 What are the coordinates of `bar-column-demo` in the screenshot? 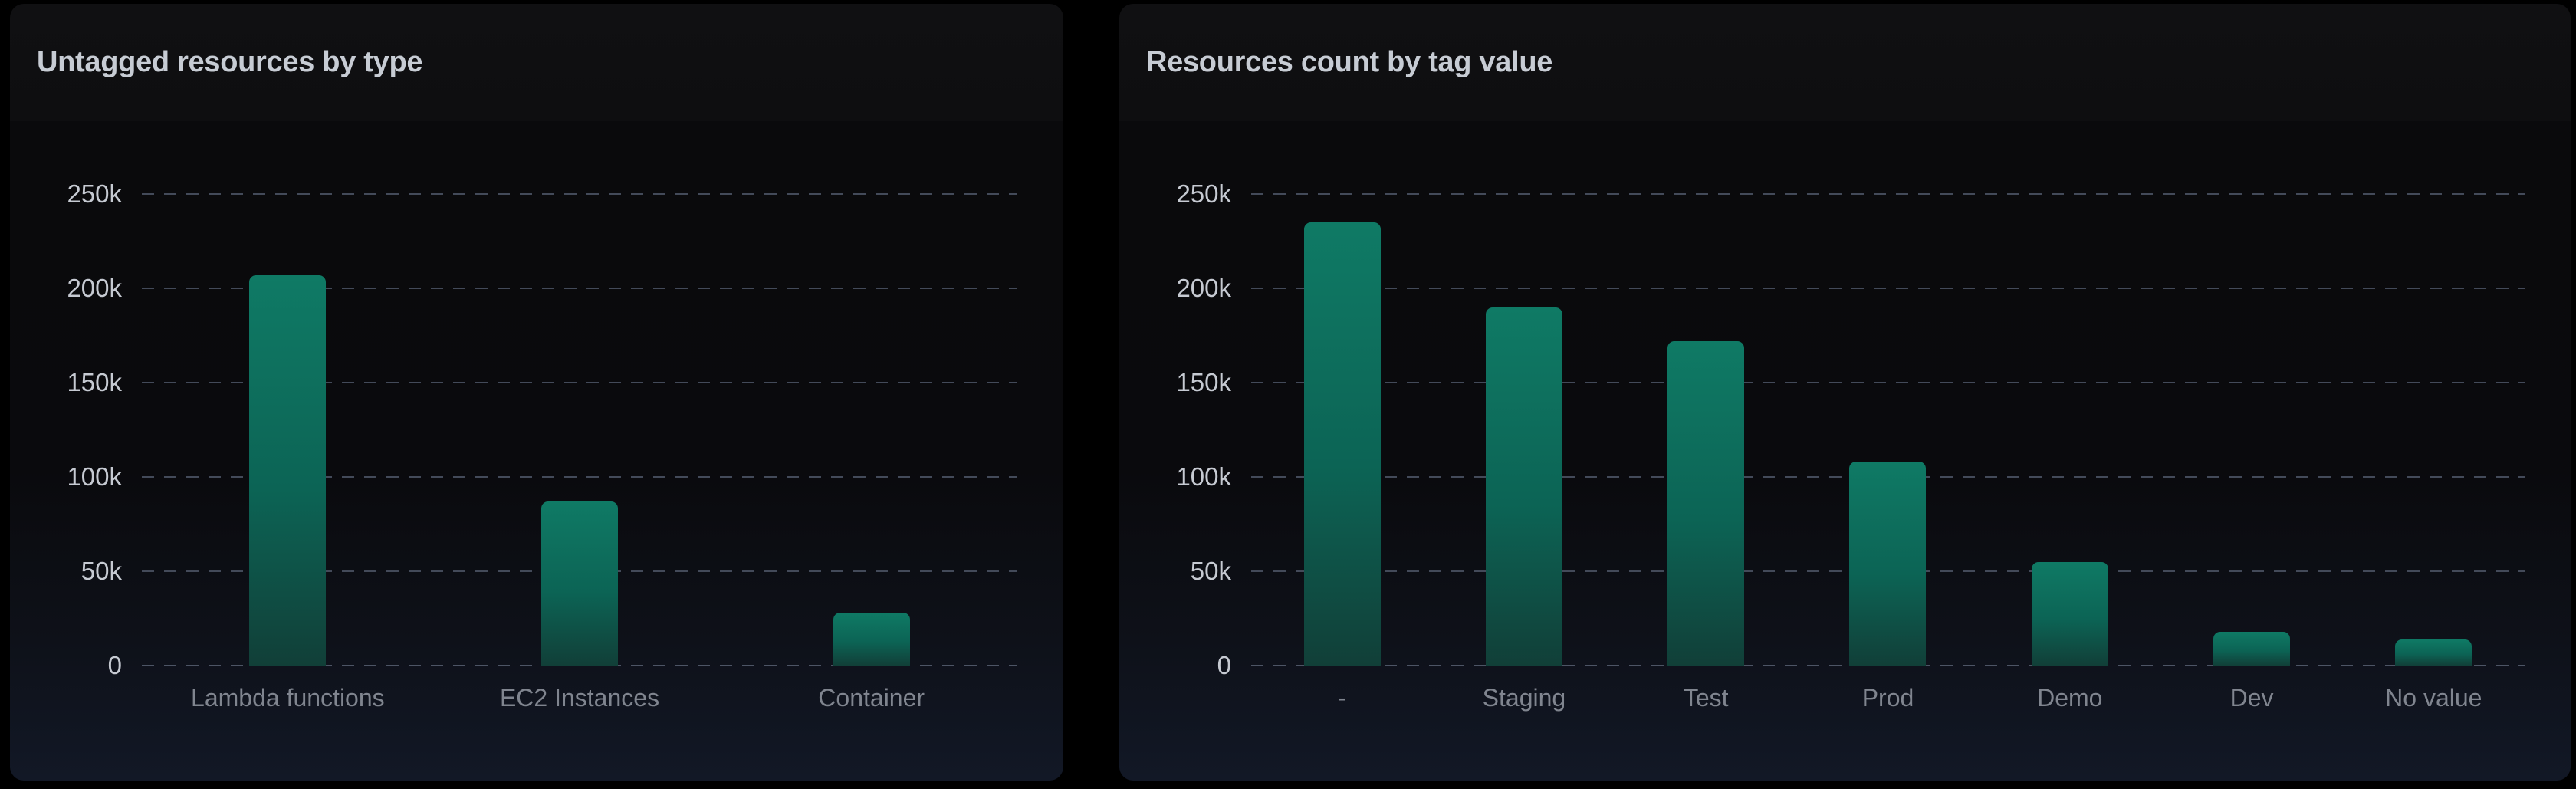 It's located at (2069, 430).